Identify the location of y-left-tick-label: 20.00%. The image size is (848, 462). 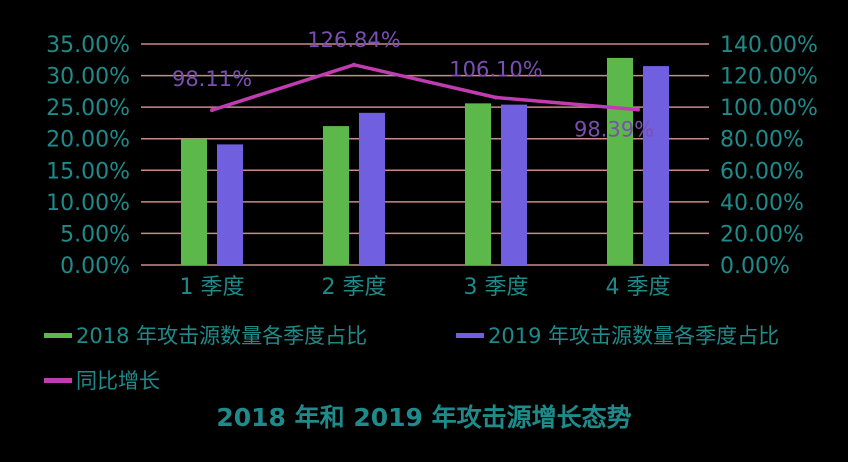
(88, 140).